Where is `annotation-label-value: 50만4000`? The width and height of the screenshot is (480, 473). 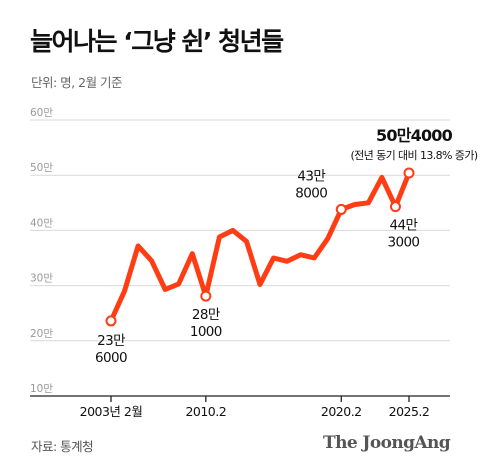
annotation-label-value: 50만4000 is located at coordinates (414, 135).